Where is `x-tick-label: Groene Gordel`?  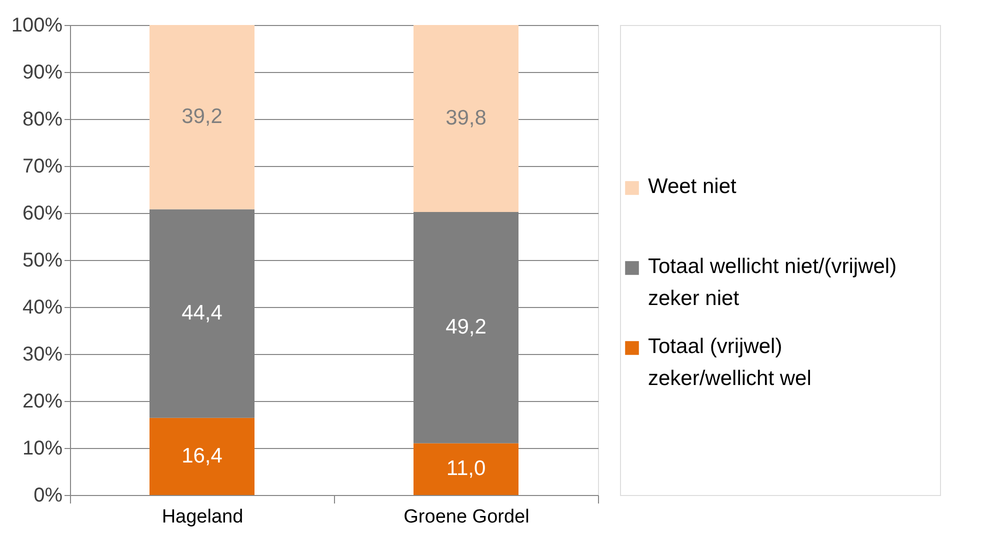
x-tick-label: Groene Gordel is located at coordinates (467, 517).